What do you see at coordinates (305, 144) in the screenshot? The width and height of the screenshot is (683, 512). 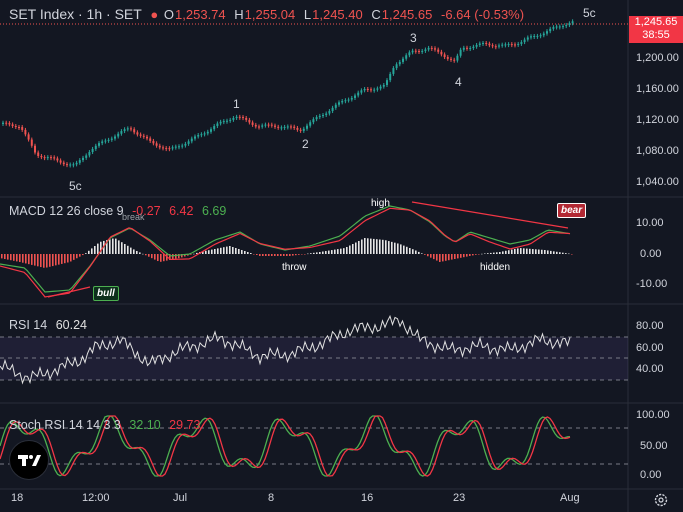 I see `wave-label: 2` at bounding box center [305, 144].